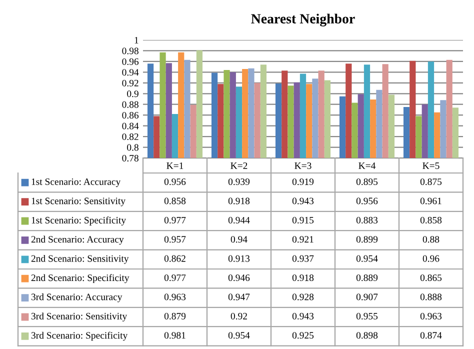 Image resolution: width=474 pixels, height=349 pixels. What do you see at coordinates (303, 239) in the screenshot?
I see `data-label: 0.921` at bounding box center [303, 239].